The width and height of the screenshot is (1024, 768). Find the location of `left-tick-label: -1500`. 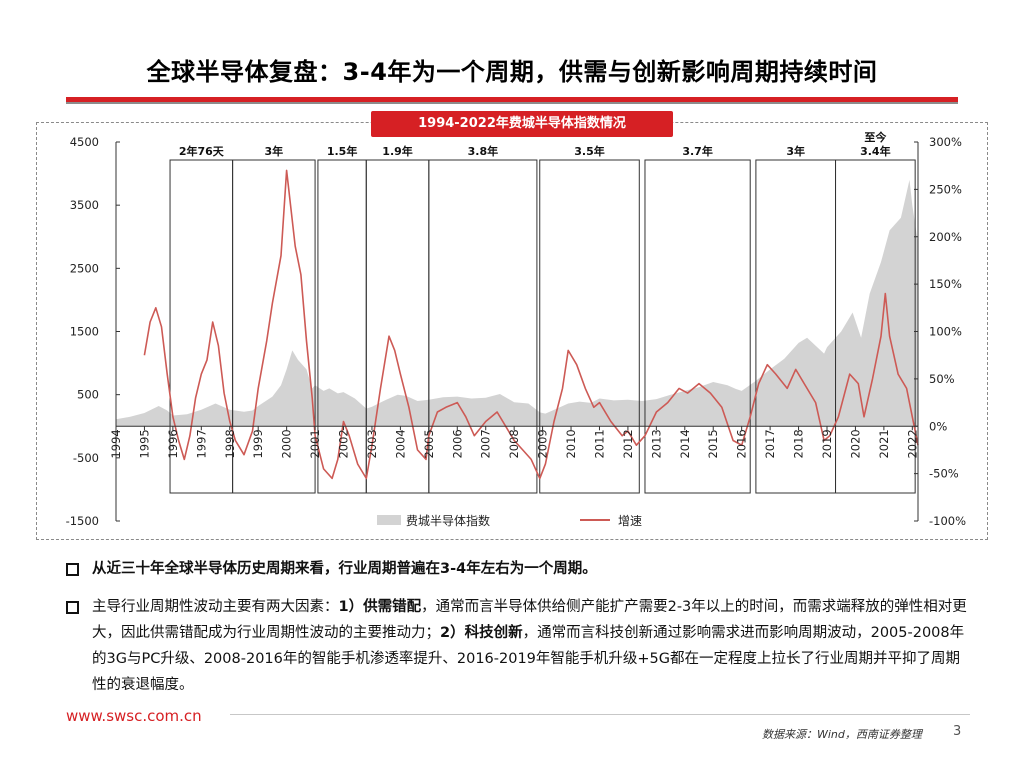

left-tick-label: -1500 is located at coordinates (82, 521).